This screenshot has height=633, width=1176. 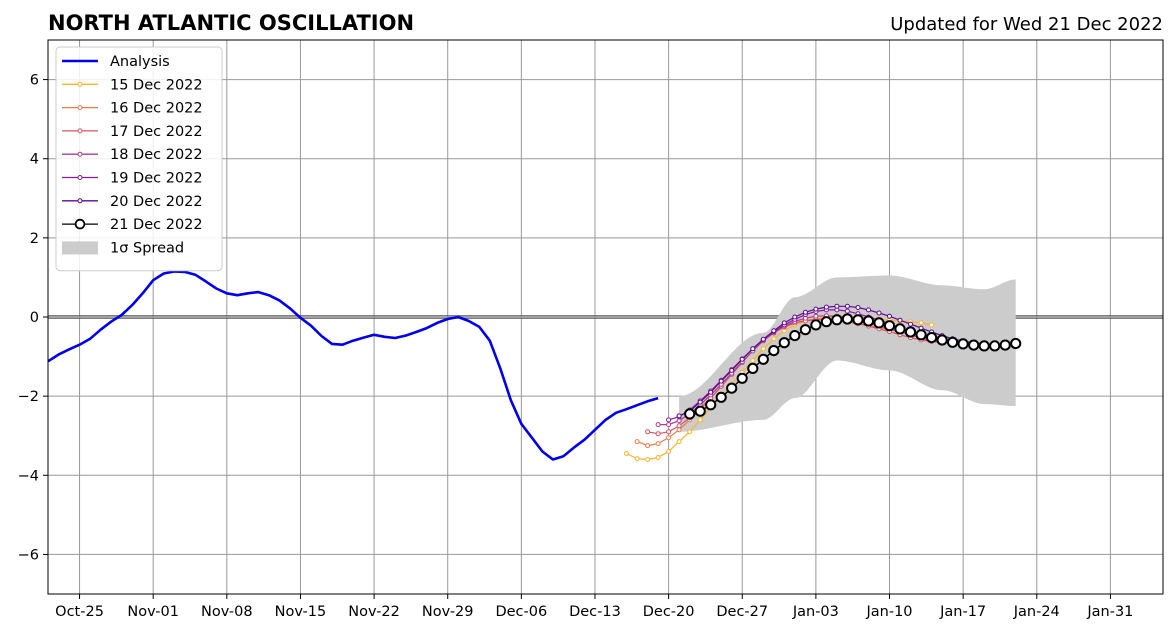 What do you see at coordinates (156, 132) in the screenshot?
I see `legend-label: 17 Dec 2022` at bounding box center [156, 132].